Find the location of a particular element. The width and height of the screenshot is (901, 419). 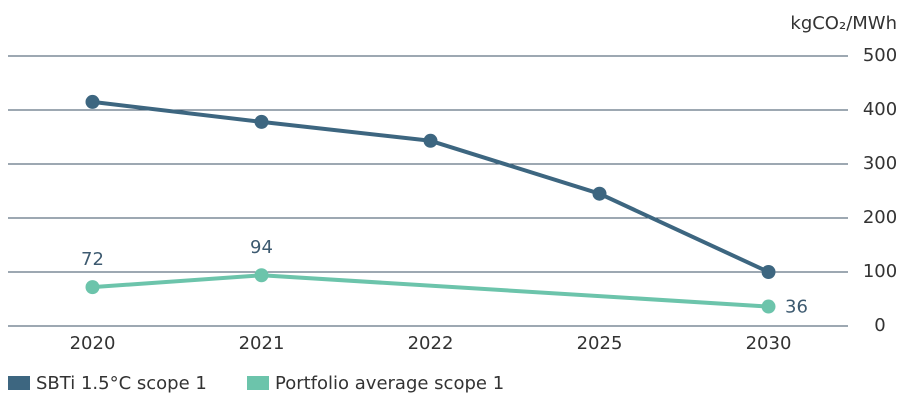

x-tick-label: 2020 is located at coordinates (93, 343).